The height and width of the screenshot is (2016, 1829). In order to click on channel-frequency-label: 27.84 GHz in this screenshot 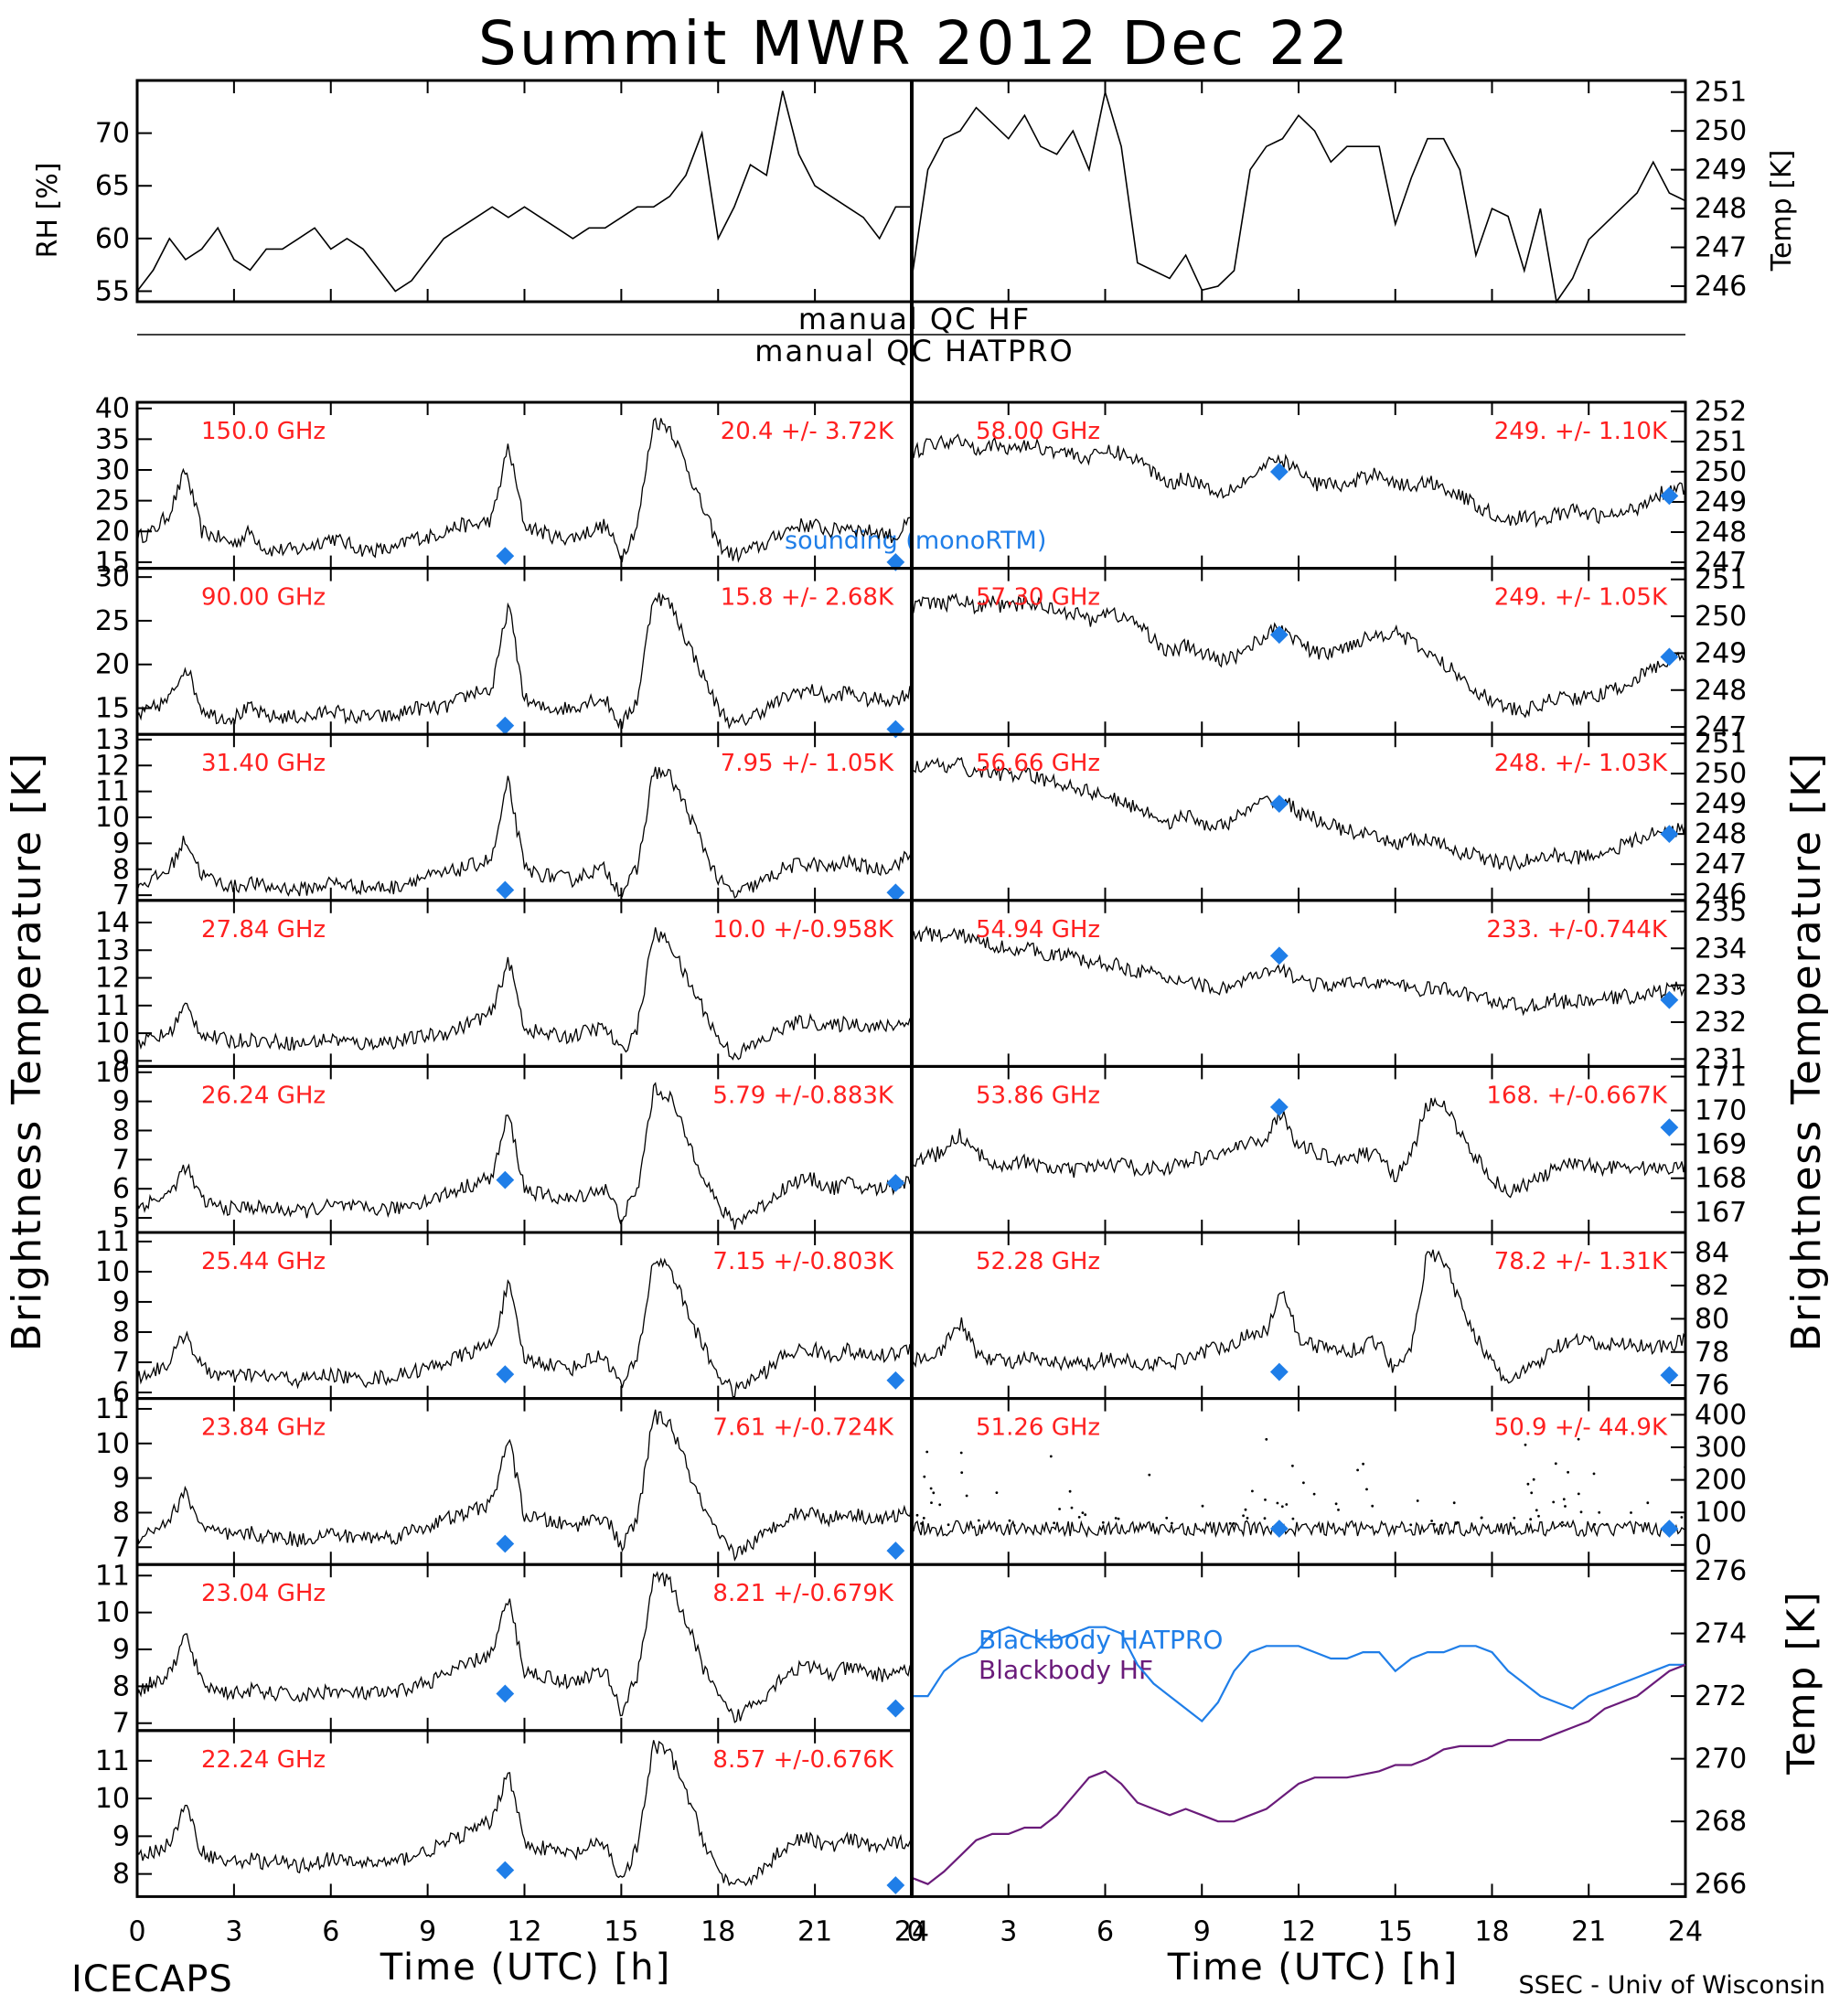, I will do `click(263, 930)`.